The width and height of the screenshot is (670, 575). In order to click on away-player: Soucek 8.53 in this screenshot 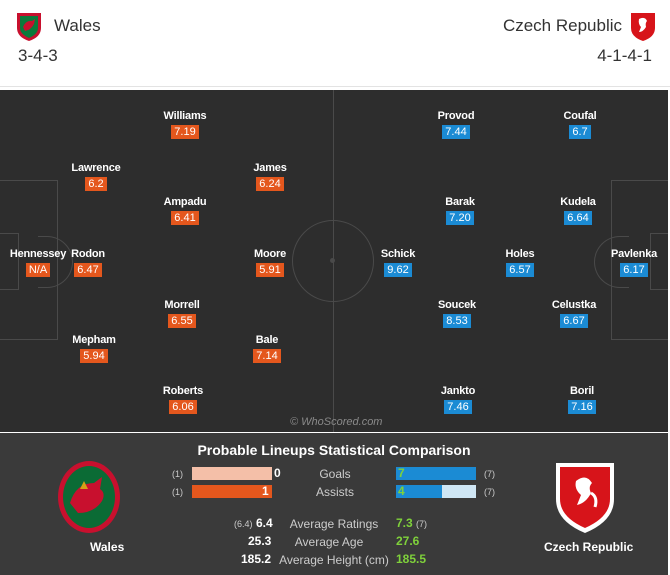, I will do `click(457, 314)`.